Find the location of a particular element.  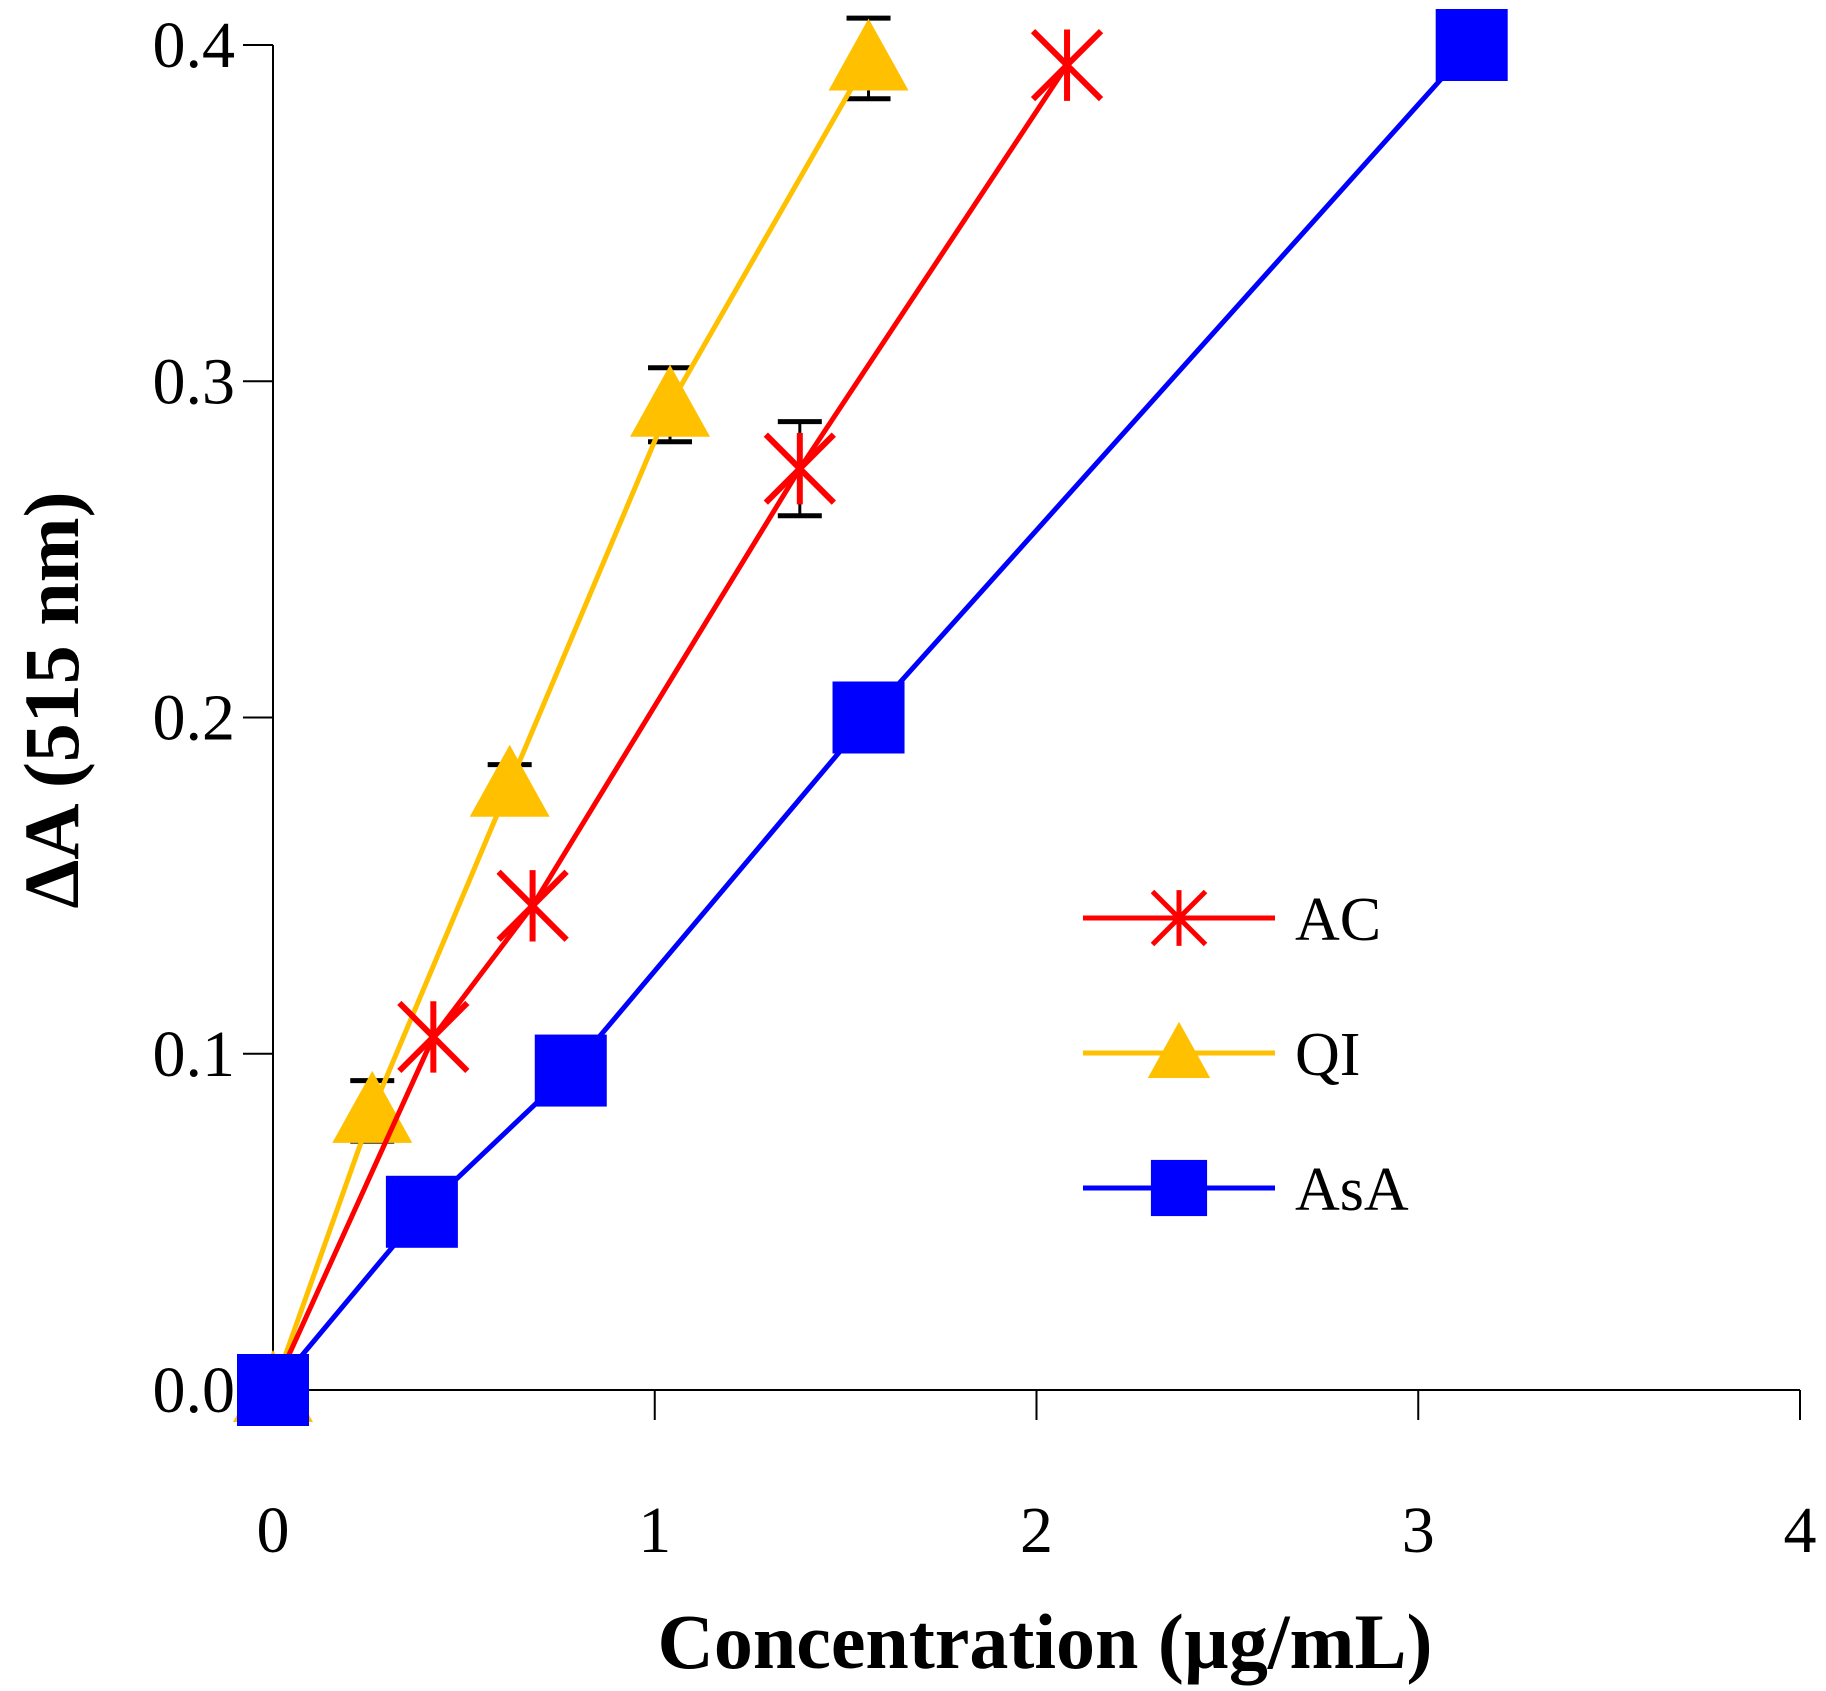

x-tick-label: 3 is located at coordinates (1418, 1530).